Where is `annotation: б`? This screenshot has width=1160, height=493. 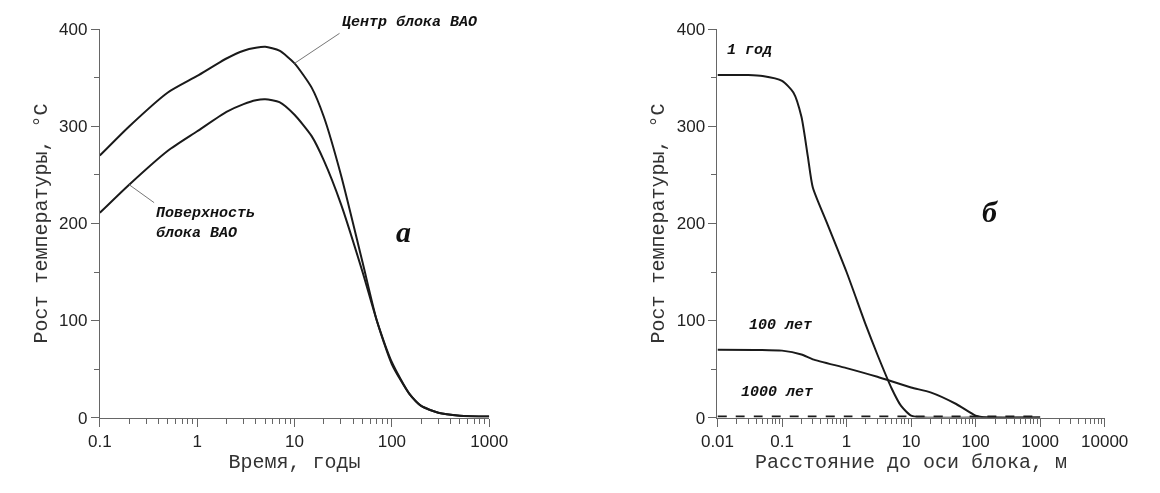
annotation: б is located at coordinates (990, 211).